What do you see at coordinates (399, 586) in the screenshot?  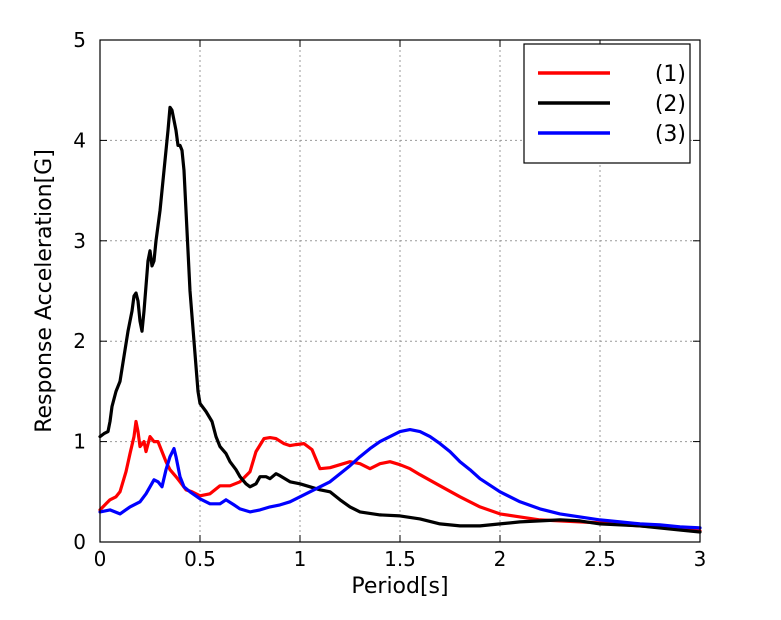 I see `x-axis-label: Period[s]` at bounding box center [399, 586].